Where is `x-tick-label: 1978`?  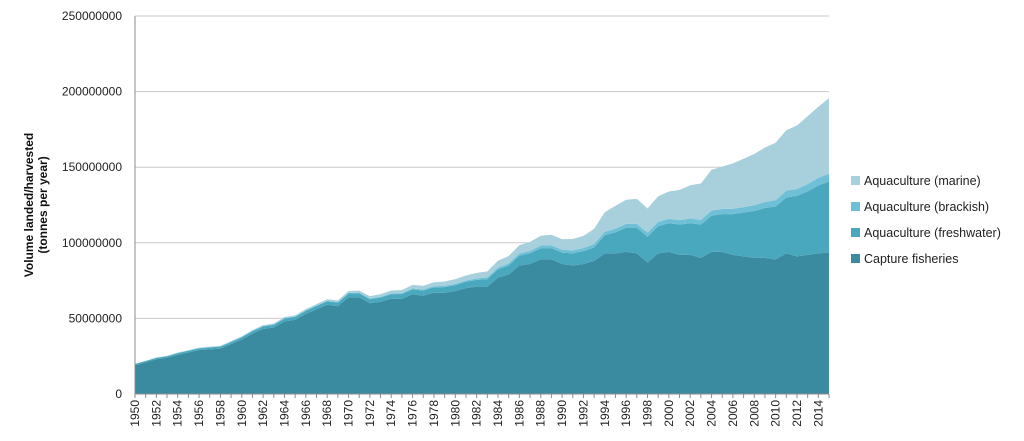 x-tick-label: 1978 is located at coordinates (434, 413).